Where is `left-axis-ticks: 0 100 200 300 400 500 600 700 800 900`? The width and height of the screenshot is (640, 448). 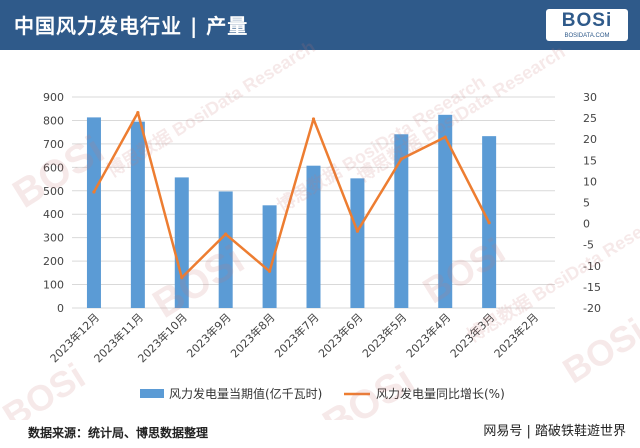 left-axis-ticks: 0 100 200 300 400 500 600 700 800 900 is located at coordinates (53, 203).